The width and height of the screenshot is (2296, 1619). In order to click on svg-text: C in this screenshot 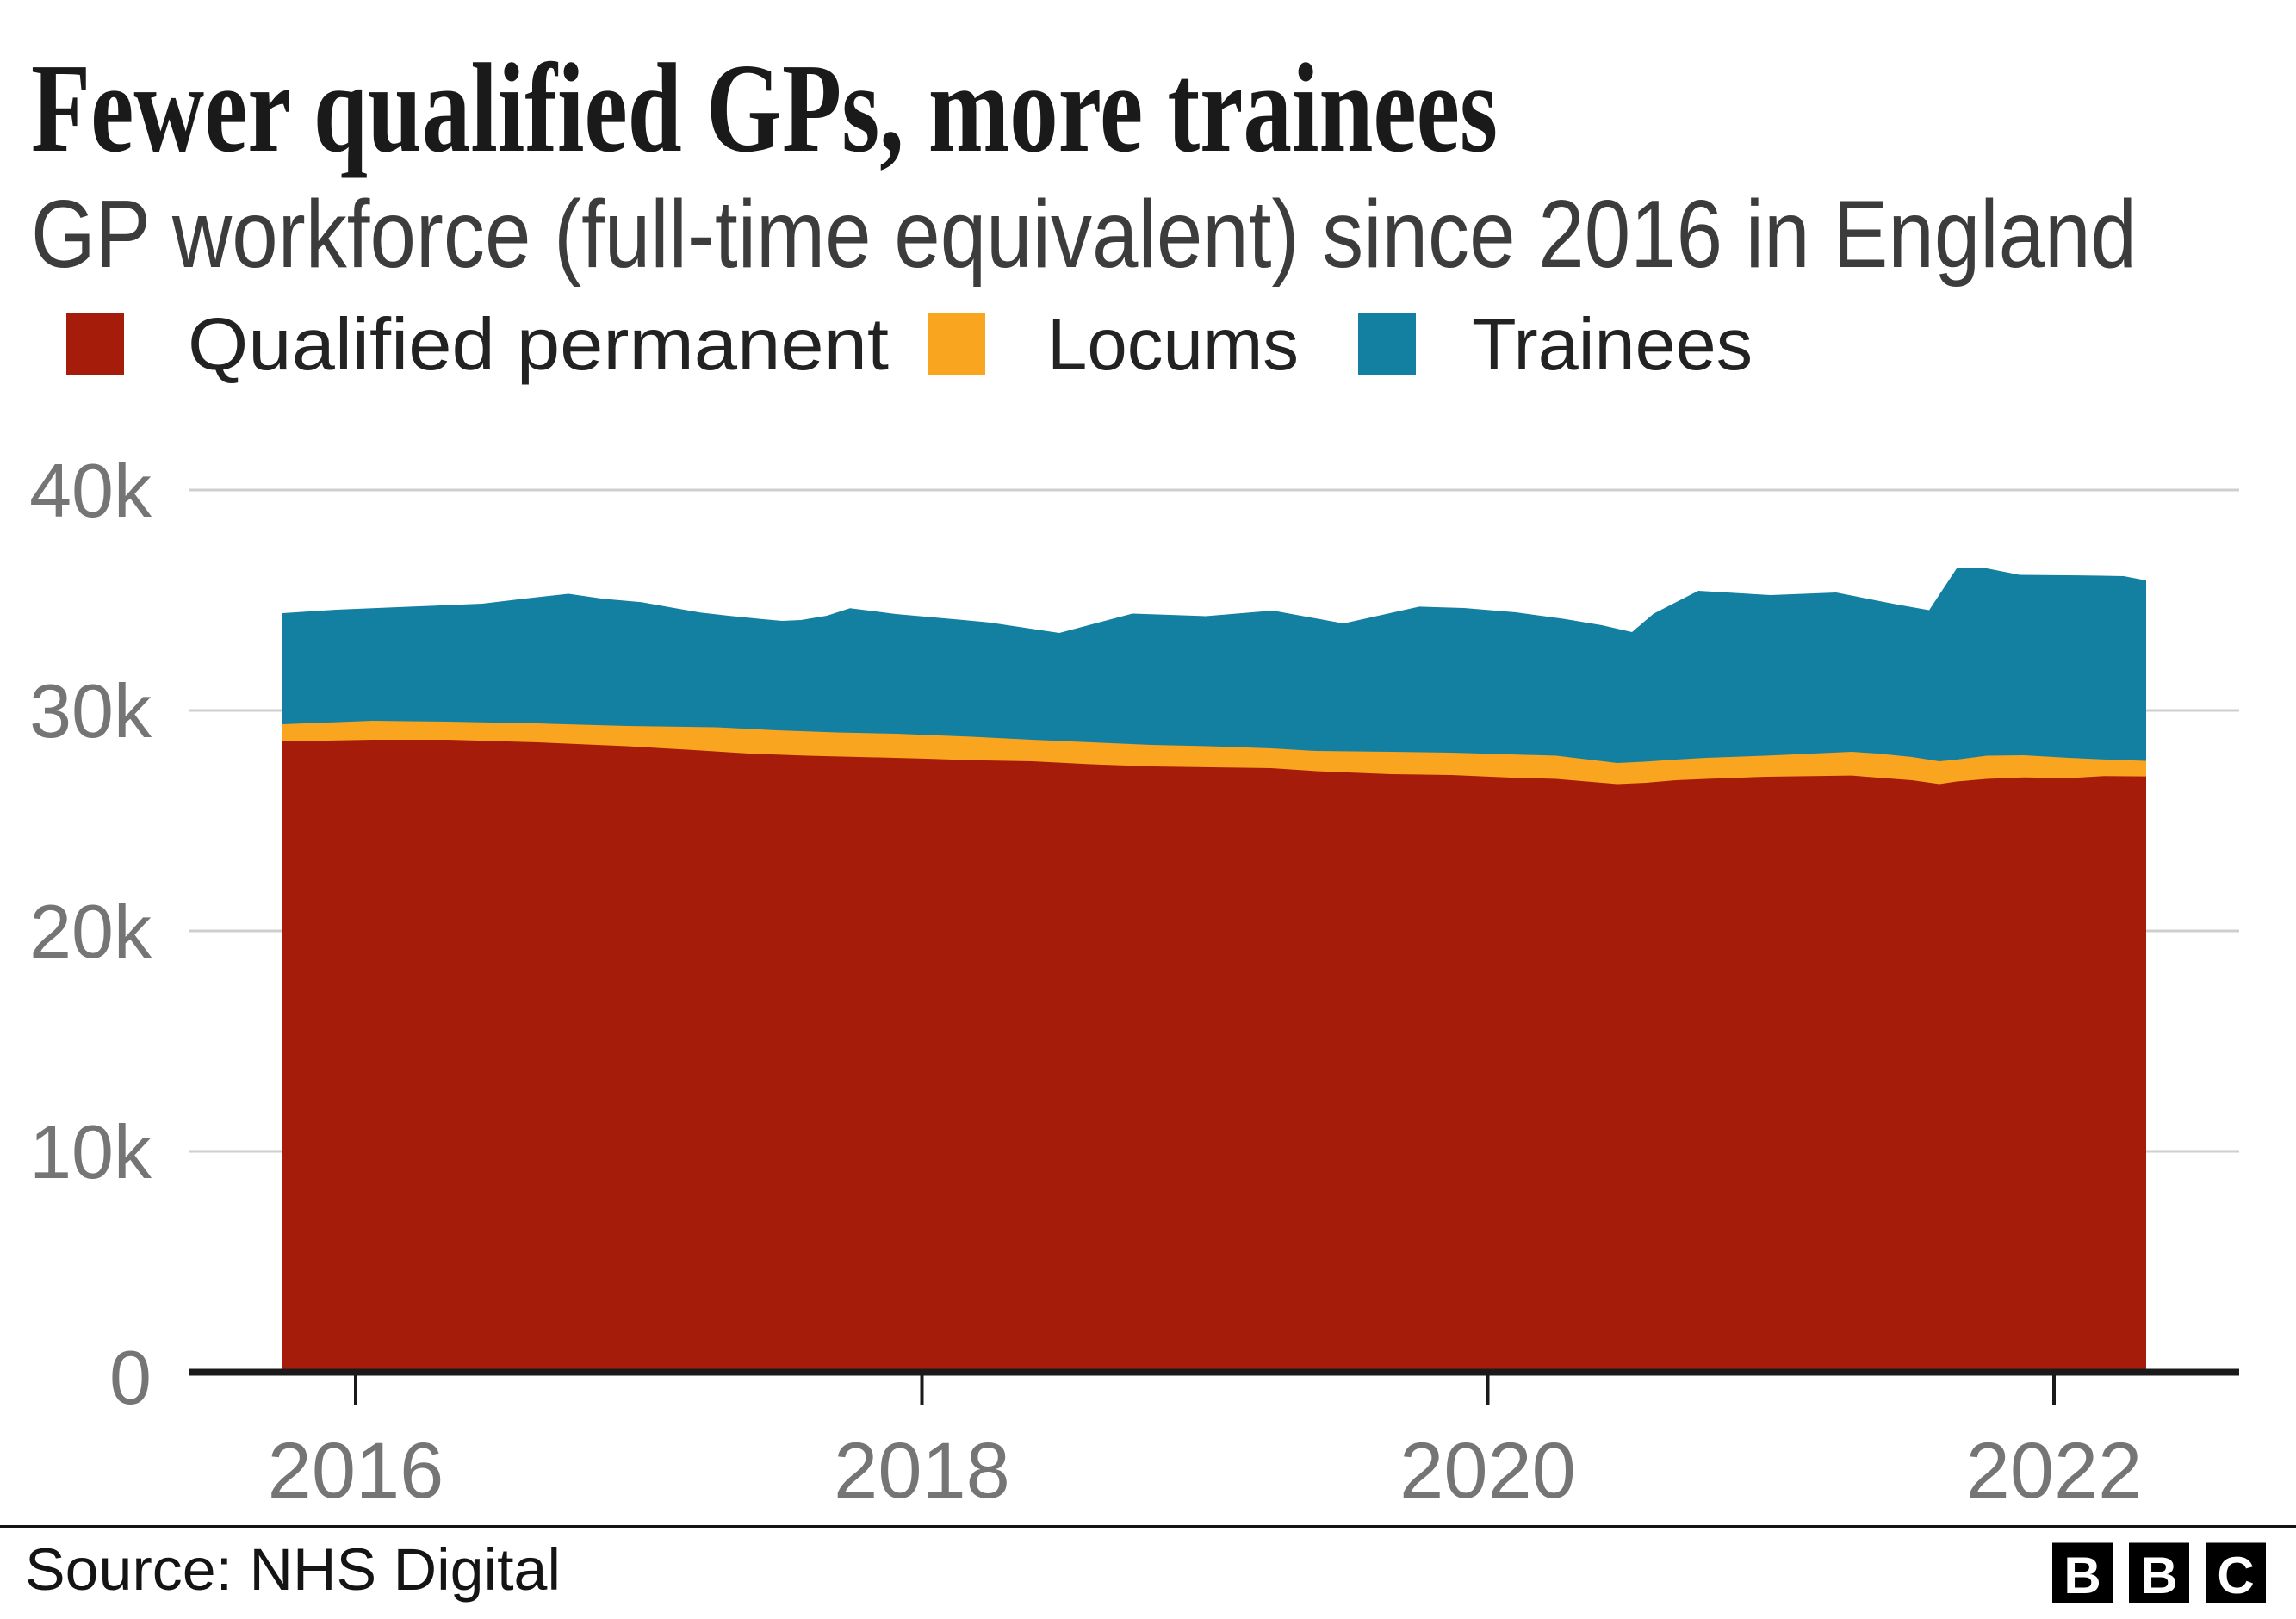, I will do `click(2235, 1575)`.